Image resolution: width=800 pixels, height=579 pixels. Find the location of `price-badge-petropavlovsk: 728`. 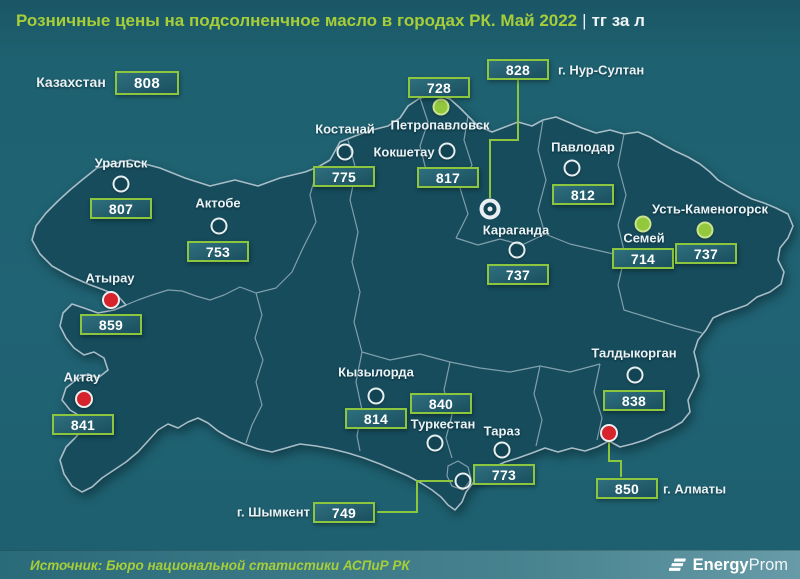

price-badge-petropavlovsk: 728 is located at coordinates (439, 87).